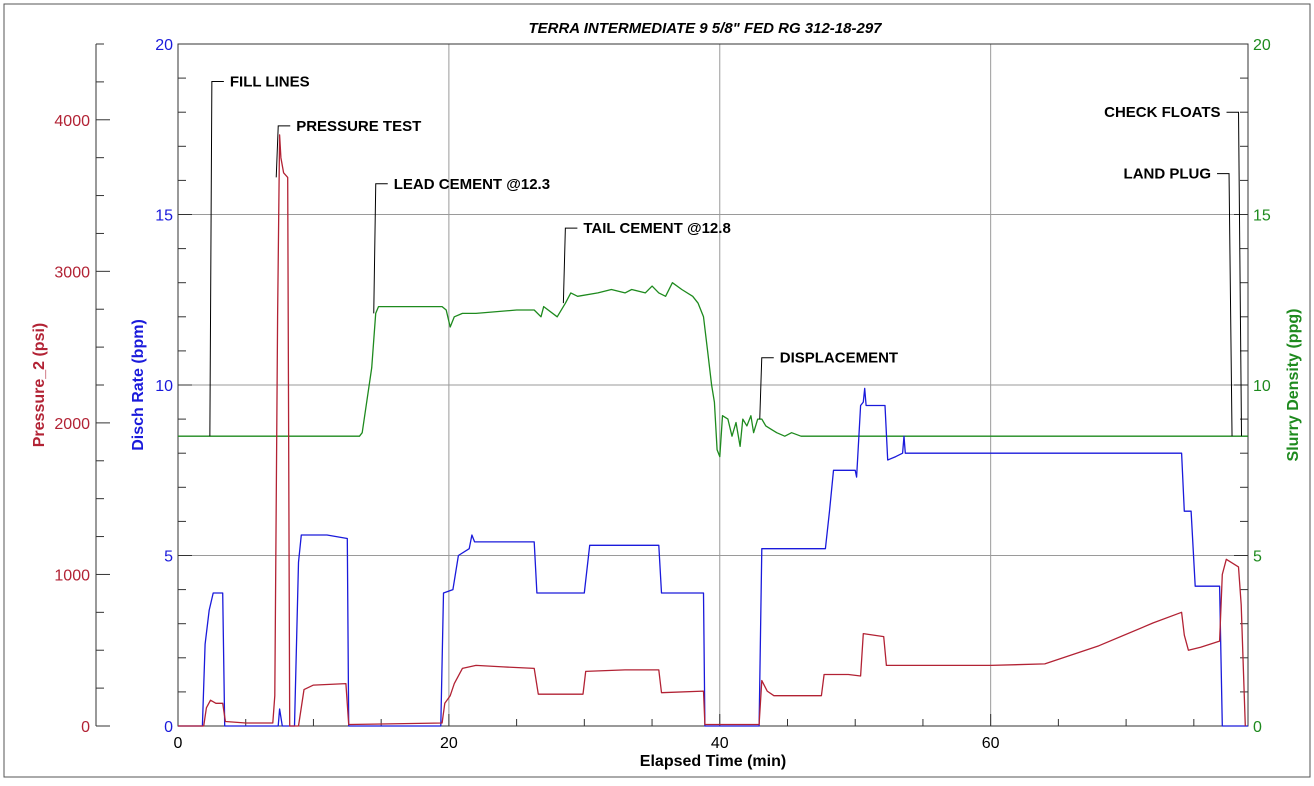  I want to click on x-axis-title: Elapsed Time (min), so click(713, 761).